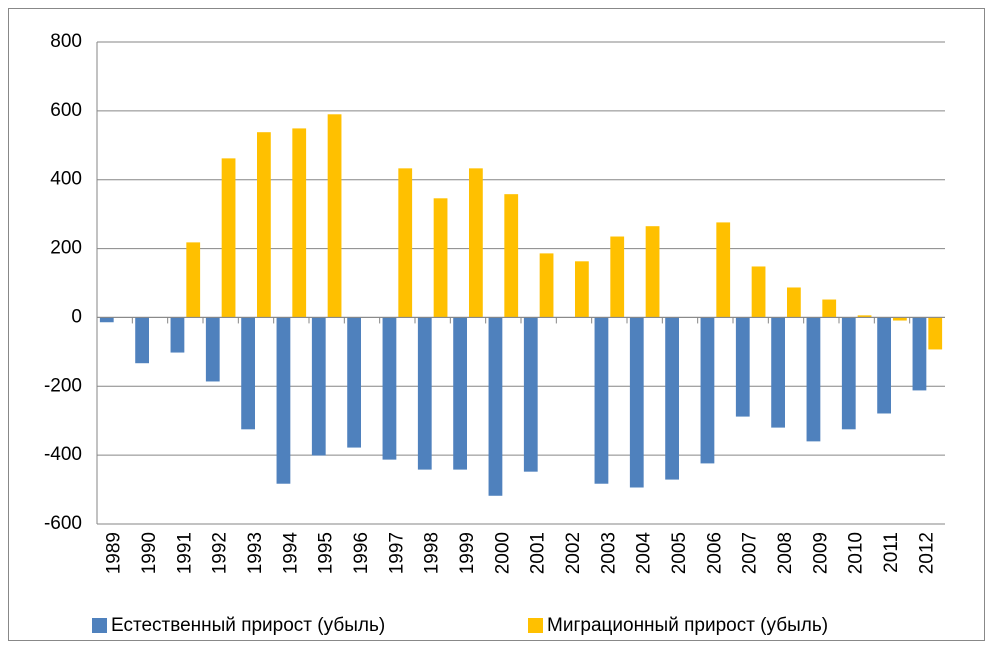 Image resolution: width=994 pixels, height=655 pixels. I want to click on y-tick-label: 200, so click(66, 248).